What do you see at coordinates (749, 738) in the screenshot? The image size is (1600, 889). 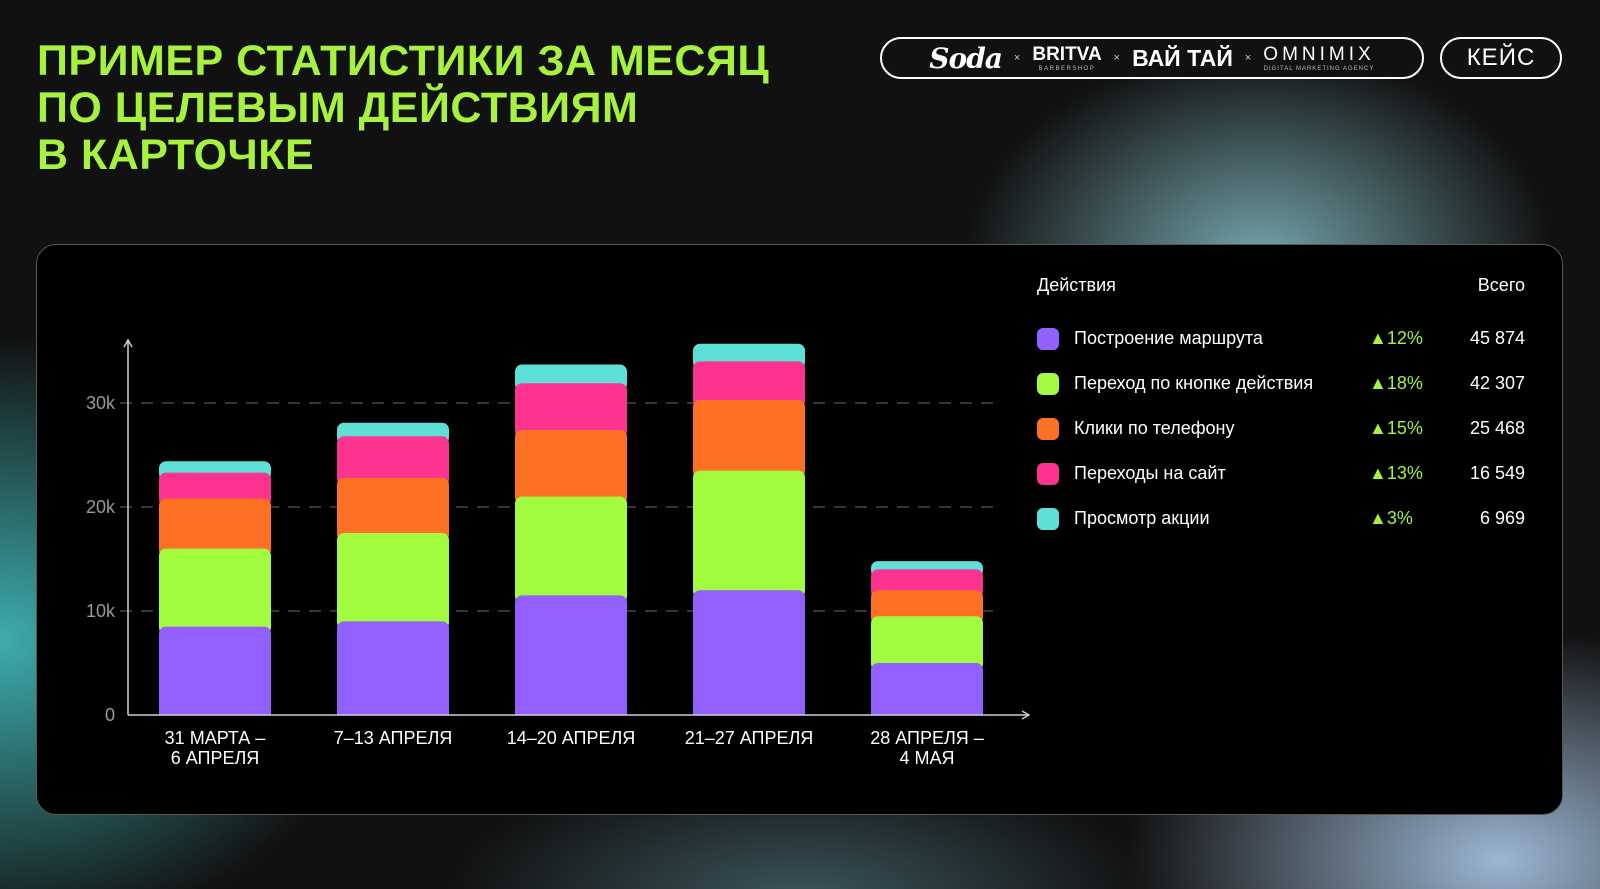 I see `x-tick-label: 21–27 АПРЕЛЯ` at bounding box center [749, 738].